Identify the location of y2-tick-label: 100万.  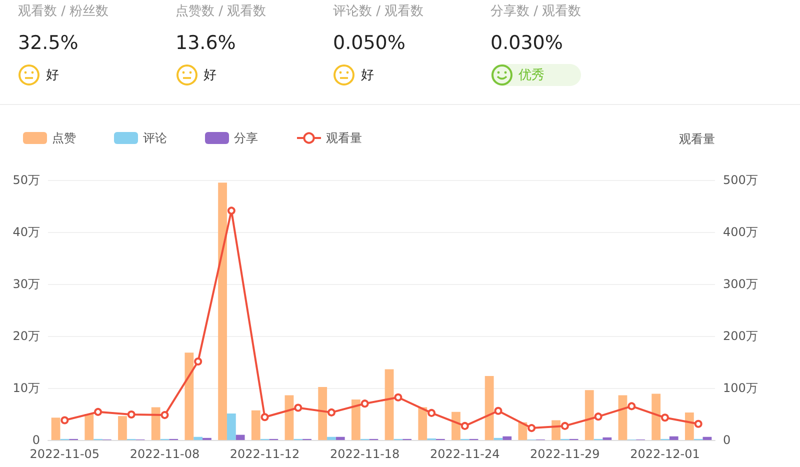
(740, 388).